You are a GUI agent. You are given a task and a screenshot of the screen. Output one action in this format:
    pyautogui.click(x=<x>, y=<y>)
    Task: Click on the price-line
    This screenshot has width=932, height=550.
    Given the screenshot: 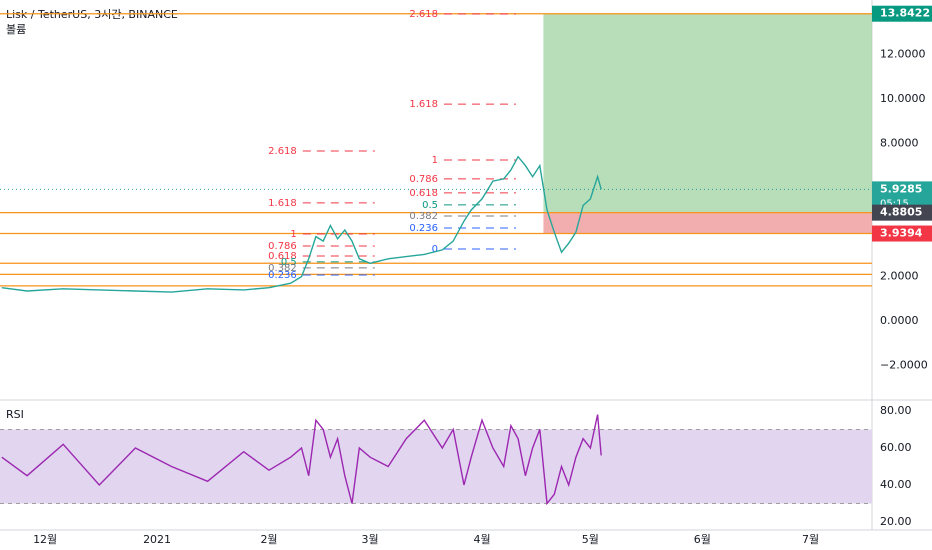 What is the action you would take?
    pyautogui.click(x=301, y=460)
    